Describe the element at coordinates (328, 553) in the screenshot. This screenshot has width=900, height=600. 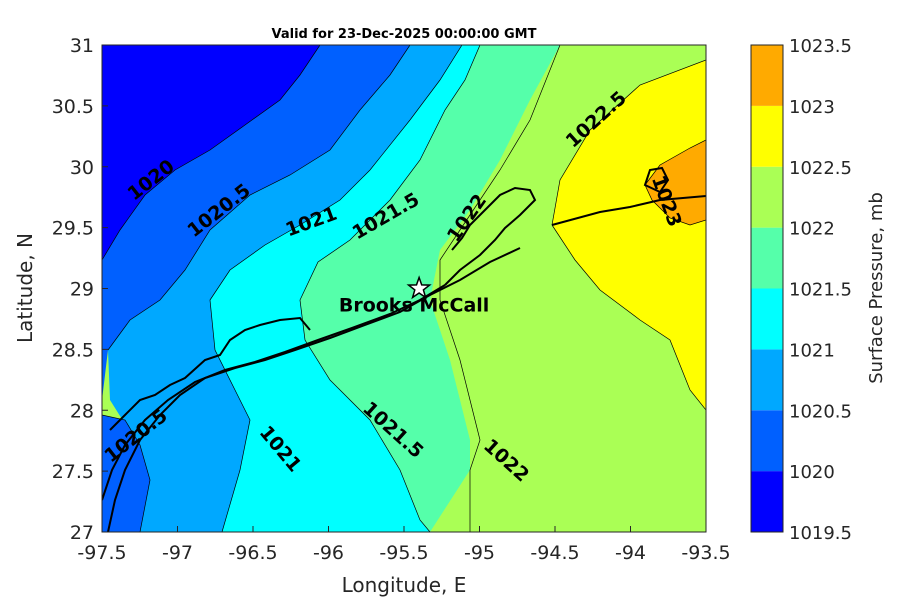
I see `x-tick-label: -96` at that location.